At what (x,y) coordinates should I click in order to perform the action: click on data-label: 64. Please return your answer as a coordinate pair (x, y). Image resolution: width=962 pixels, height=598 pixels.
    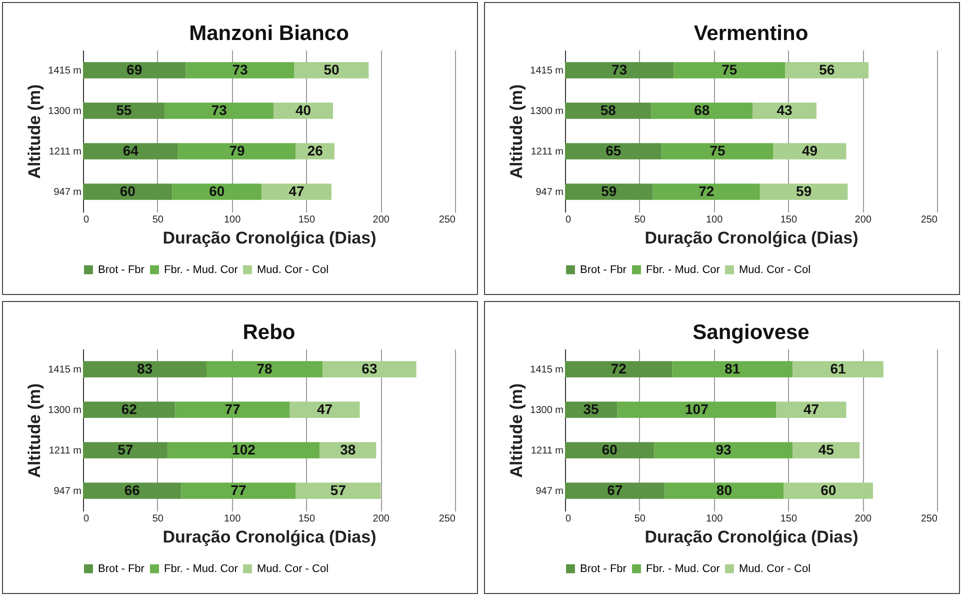
    Looking at the image, I should click on (130, 150).